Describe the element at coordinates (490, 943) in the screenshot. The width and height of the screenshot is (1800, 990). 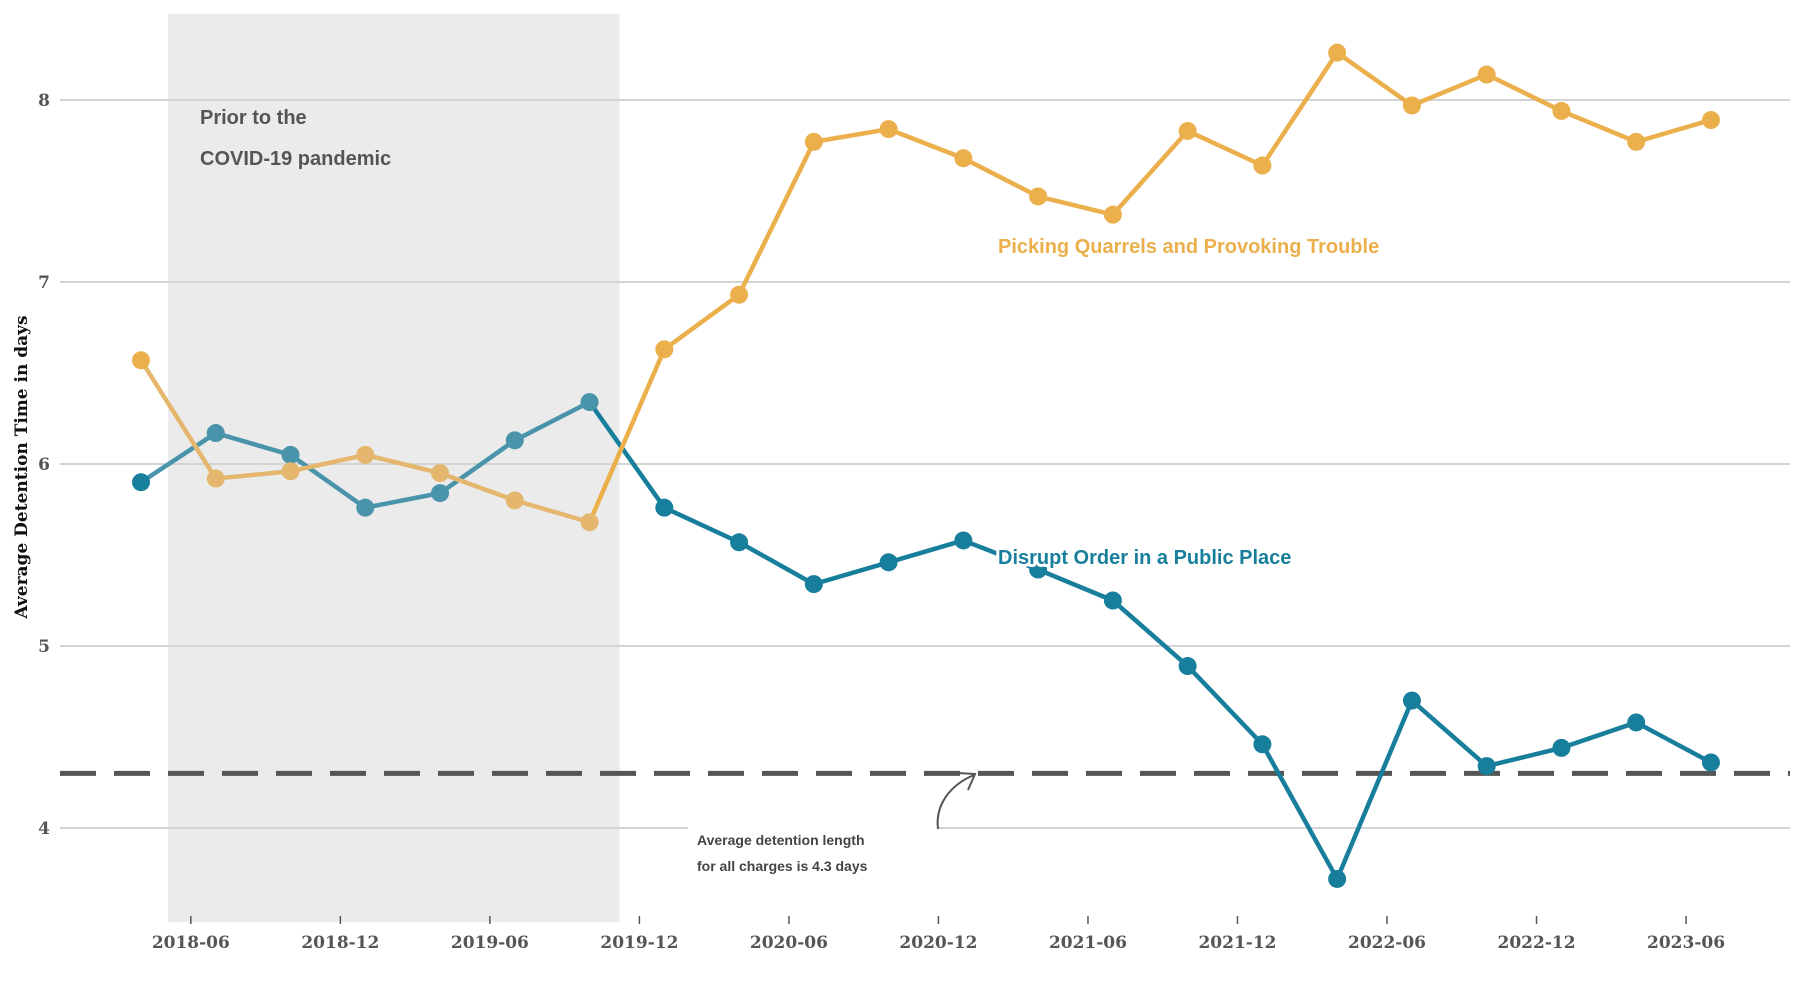
I see `x-tick-label: 2019-06` at that location.